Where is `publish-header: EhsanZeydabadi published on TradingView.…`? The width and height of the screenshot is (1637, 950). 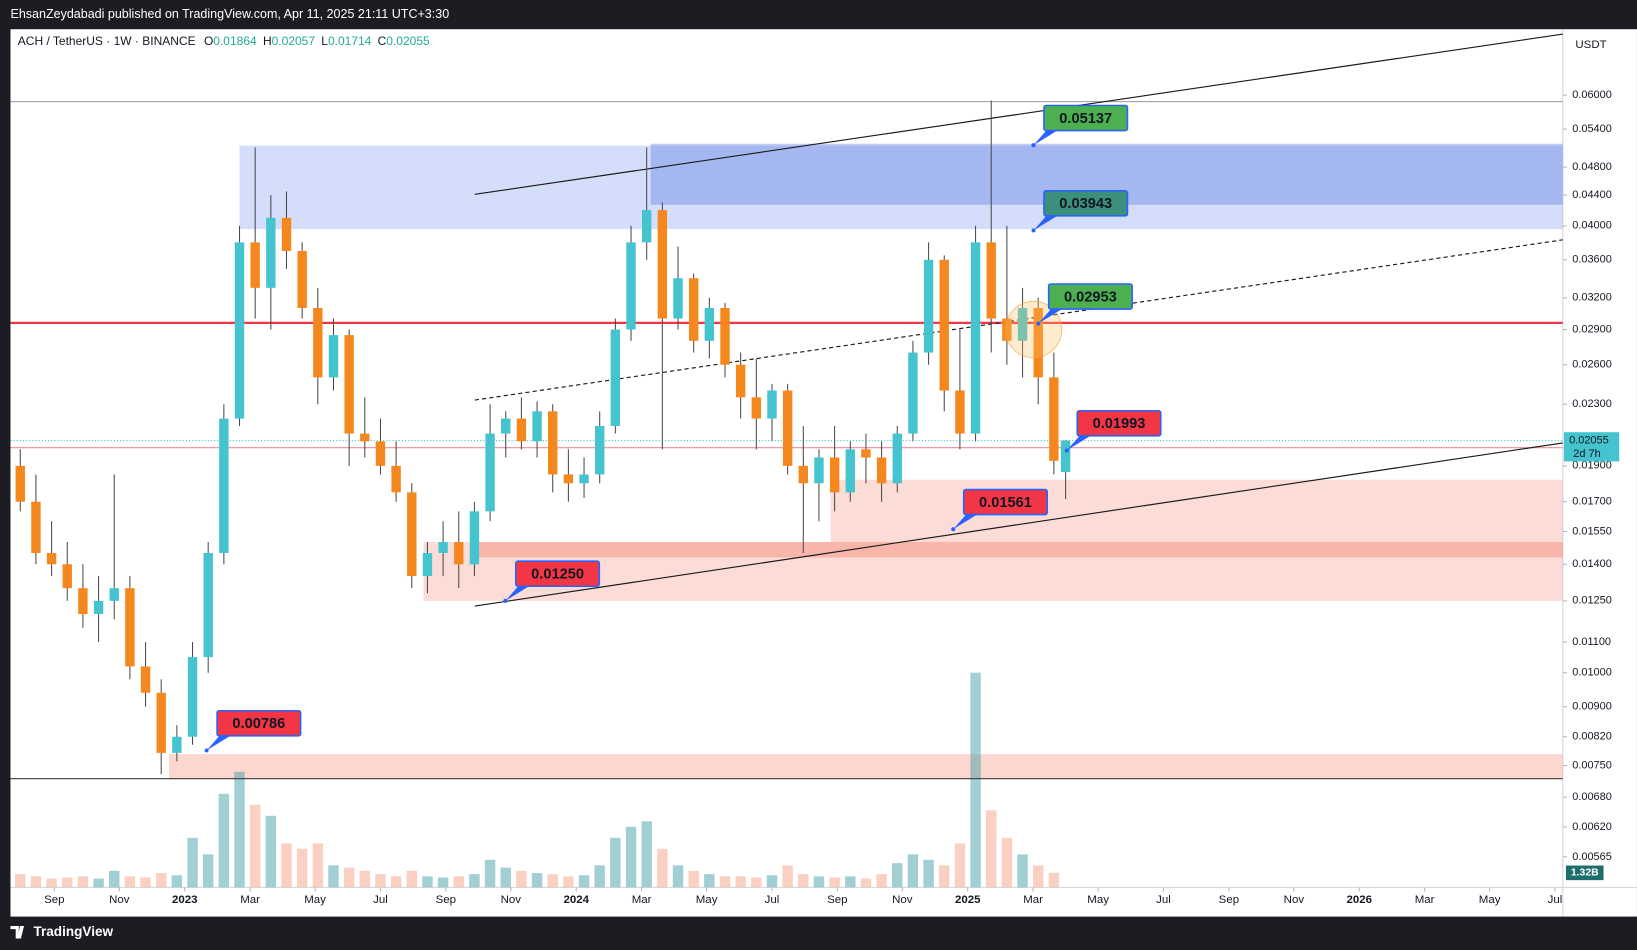
publish-header: EhsanZeydabadi published on TradingView.… is located at coordinates (229, 14).